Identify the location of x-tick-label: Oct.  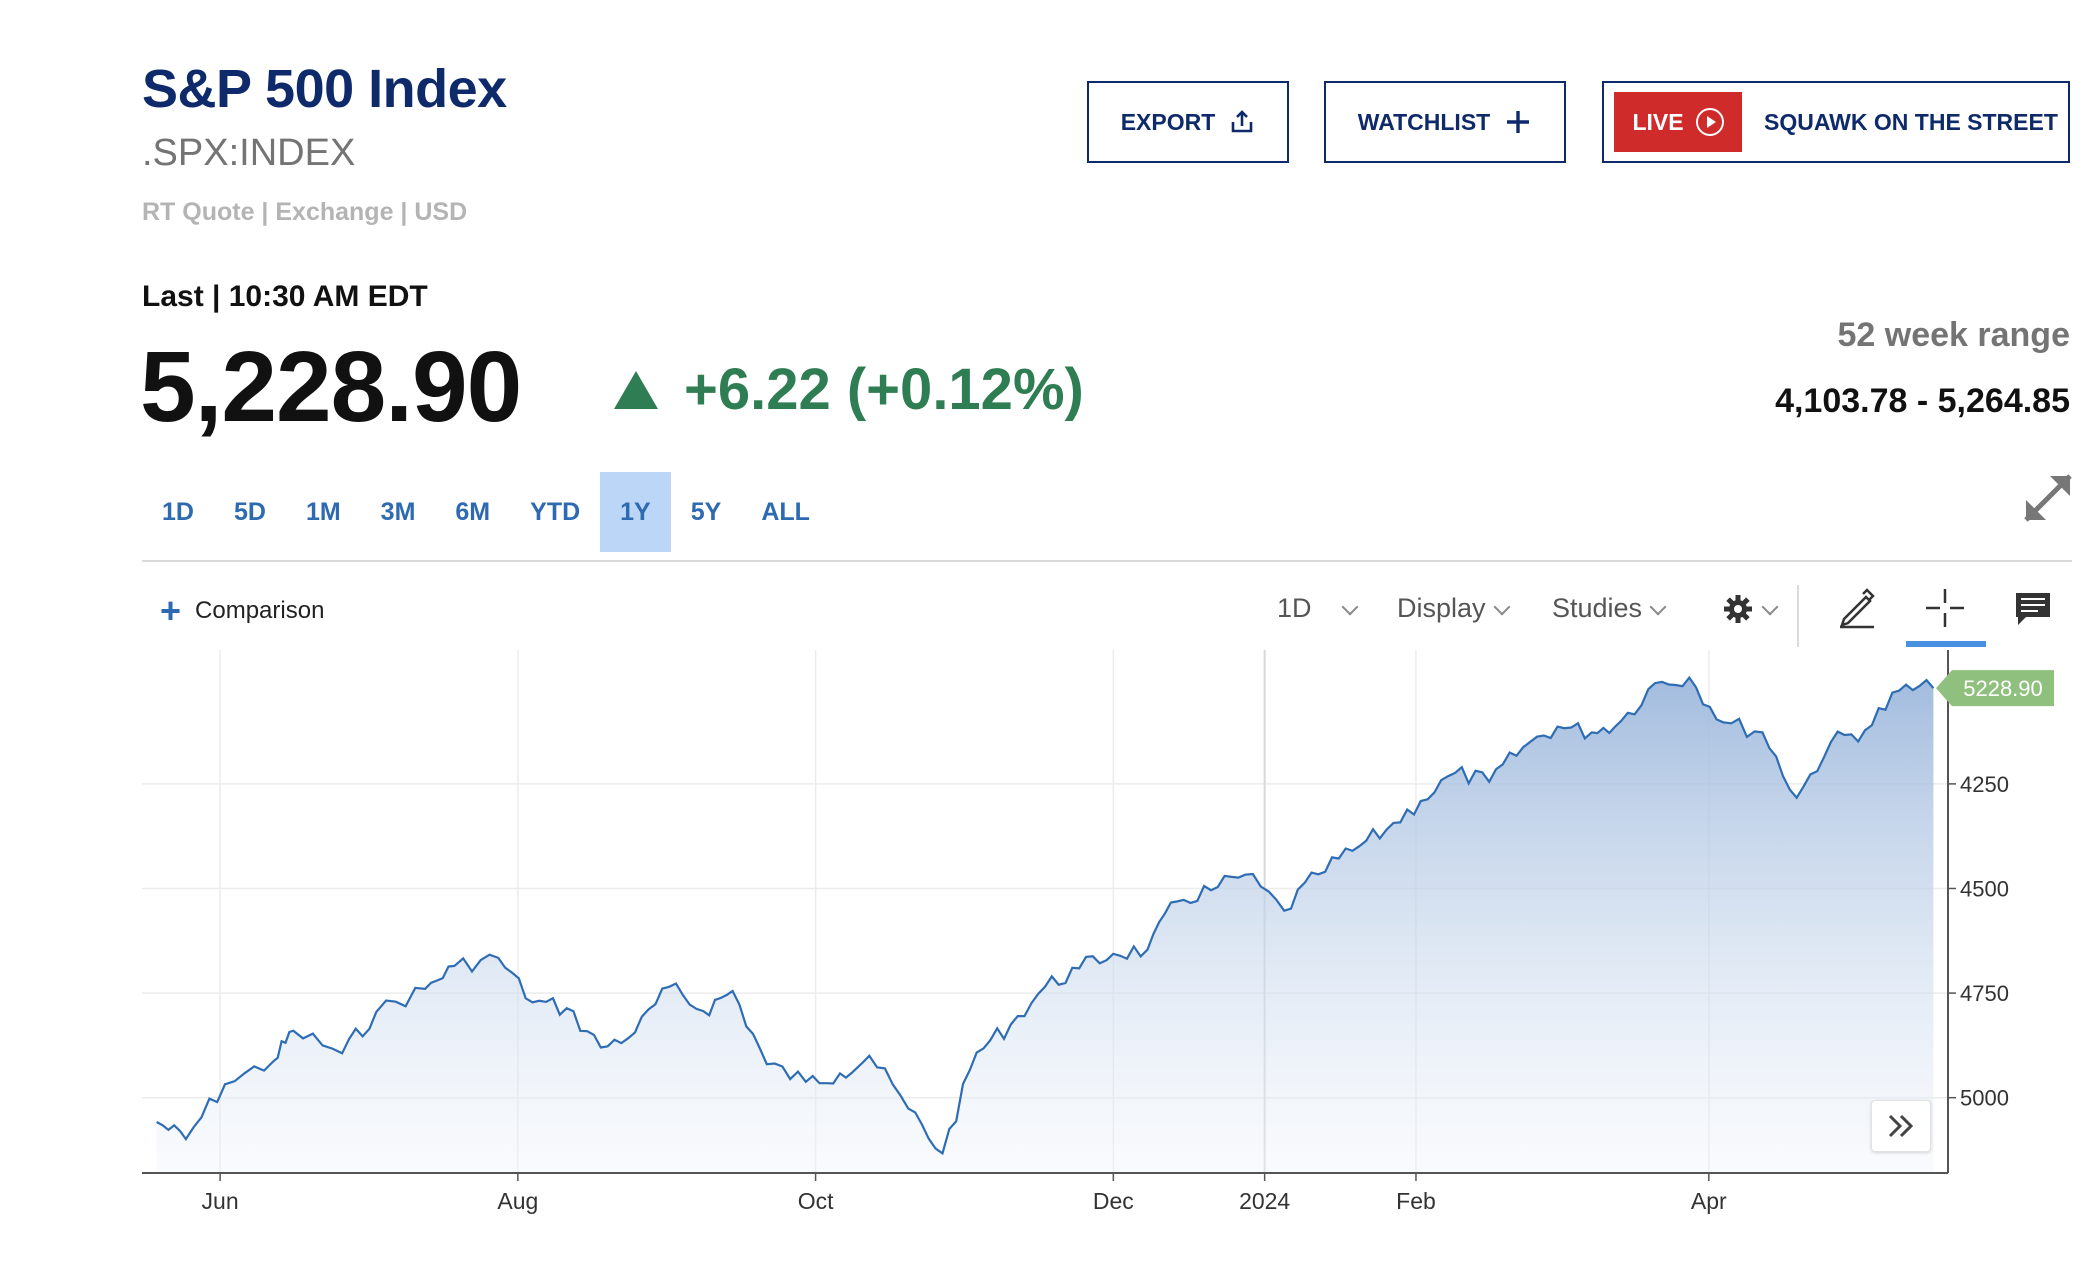
(816, 1201).